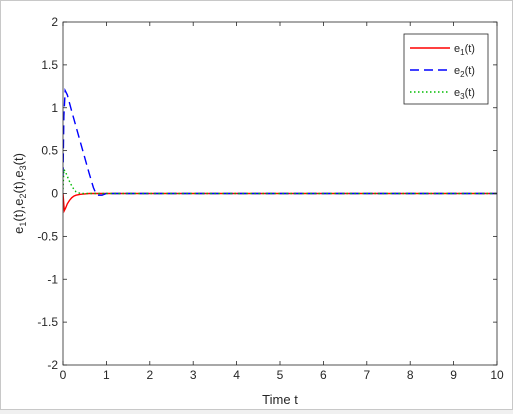  Describe the element at coordinates (453, 375) in the screenshot. I see `x-tick-label: 9` at that location.